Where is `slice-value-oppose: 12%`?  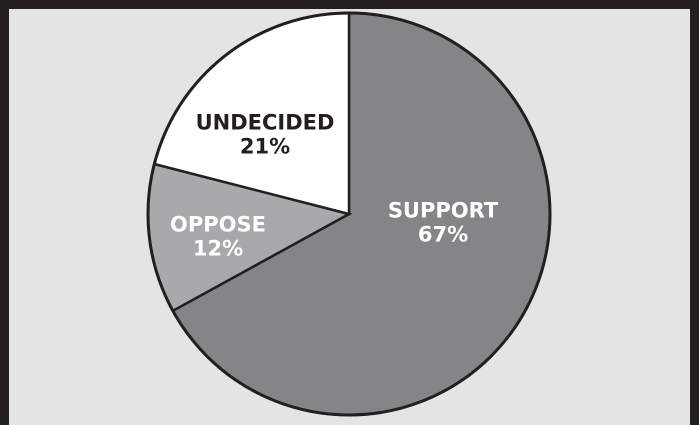
slice-value-oppose: 12% is located at coordinates (218, 248).